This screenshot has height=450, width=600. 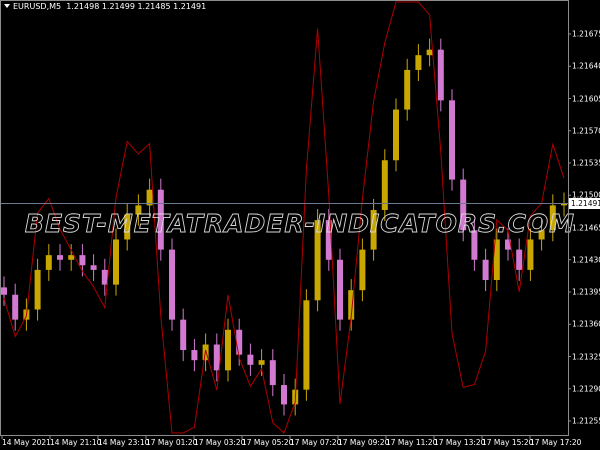 I want to click on price-tick-label: 1.21290, so click(x=586, y=389).